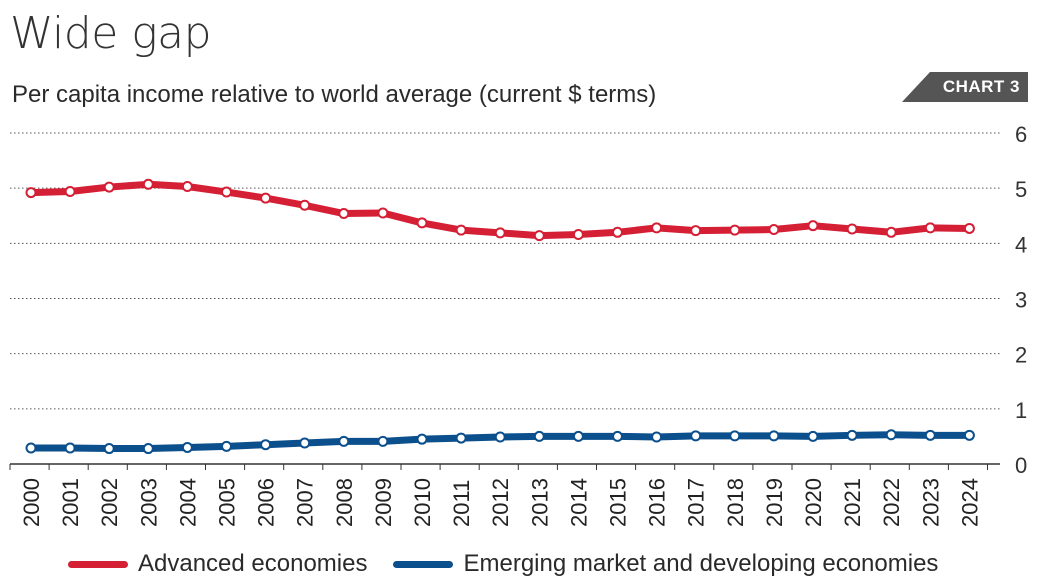 The height and width of the screenshot is (586, 1042). Describe the element at coordinates (383, 502) in the screenshot. I see `x-tick-label: 2009` at that location.